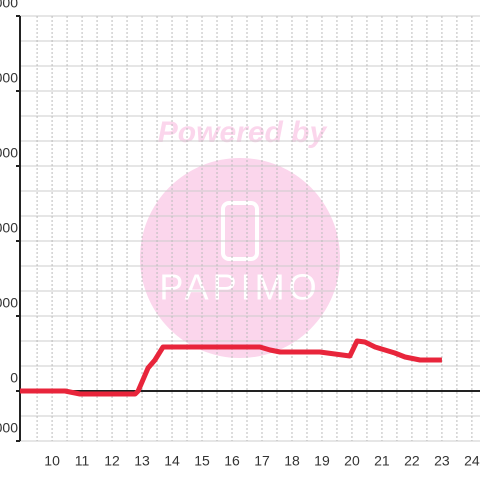  What do you see at coordinates (142, 461) in the screenshot?
I see `x-tick-label: 13` at bounding box center [142, 461].